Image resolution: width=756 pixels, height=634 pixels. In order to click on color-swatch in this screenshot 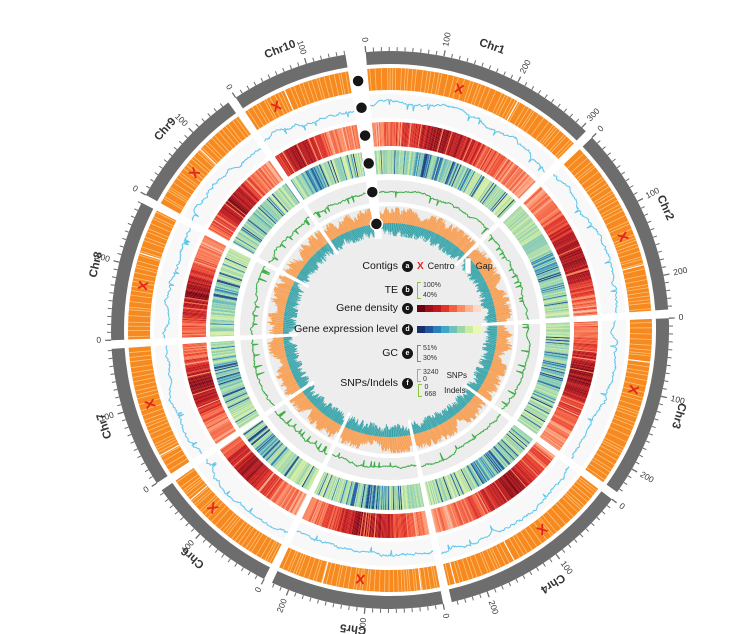, I will do `click(429, 329)`.